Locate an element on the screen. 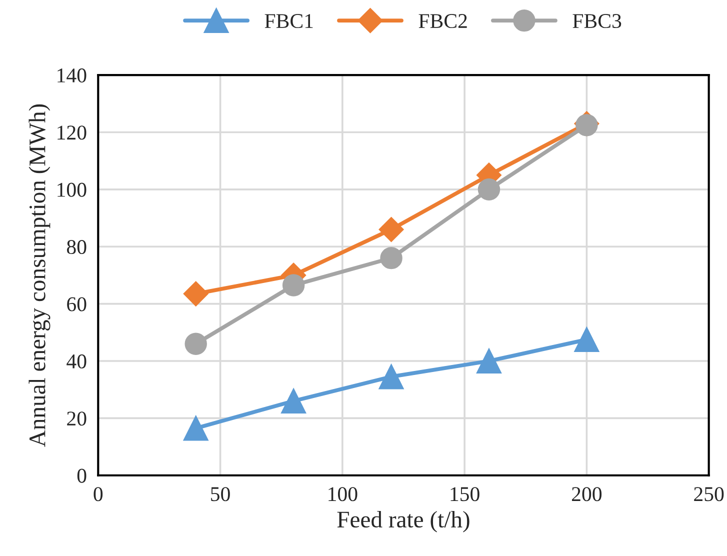 The height and width of the screenshot is (556, 727). x-tick-label: 100 is located at coordinates (343, 494).